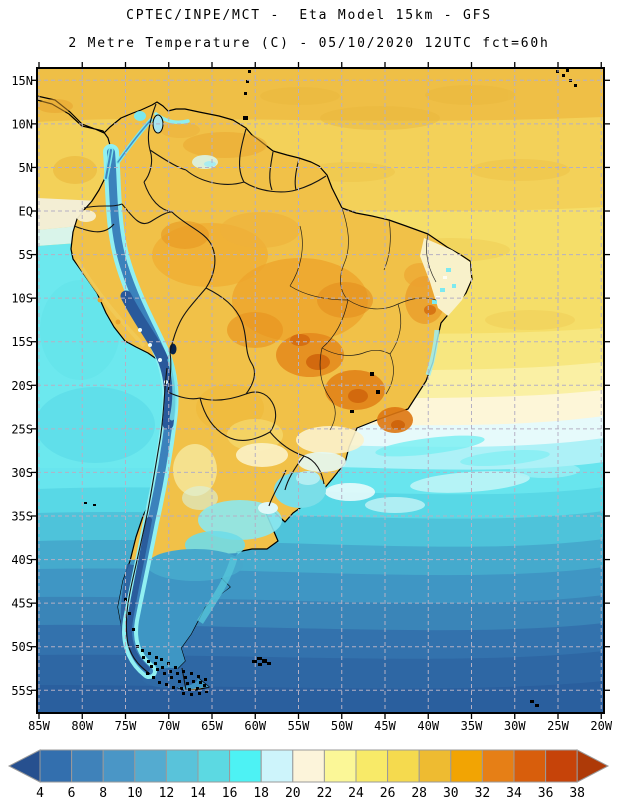  Describe the element at coordinates (325, 793) in the screenshot. I see `colorbar-tick-label: 22` at that location.